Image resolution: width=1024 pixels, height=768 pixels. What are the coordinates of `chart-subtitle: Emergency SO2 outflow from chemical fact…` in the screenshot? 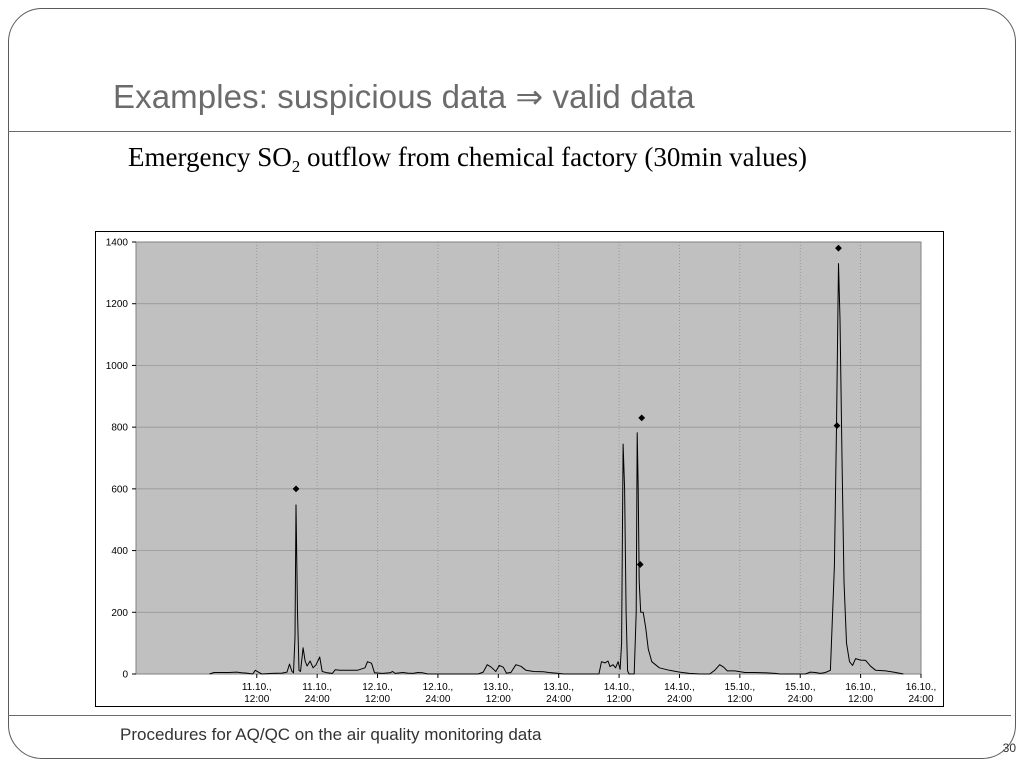 It's located at (468, 159).